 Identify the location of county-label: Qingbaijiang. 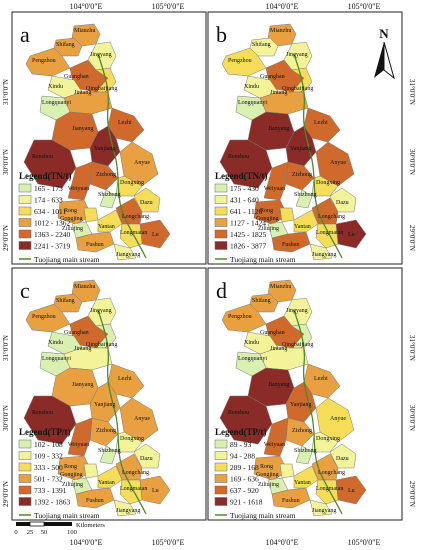
(101, 89).